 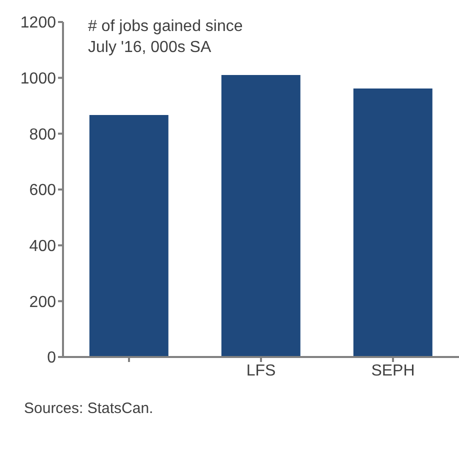 What do you see at coordinates (42, 135) in the screenshot?
I see `y-tick-label: 800` at bounding box center [42, 135].